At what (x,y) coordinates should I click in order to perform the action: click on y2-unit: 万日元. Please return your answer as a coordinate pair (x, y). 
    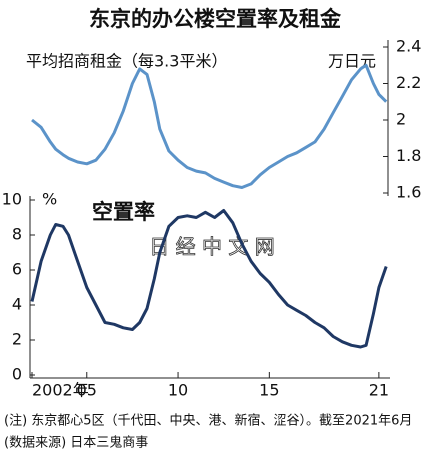
    Looking at the image, I should click on (352, 61).